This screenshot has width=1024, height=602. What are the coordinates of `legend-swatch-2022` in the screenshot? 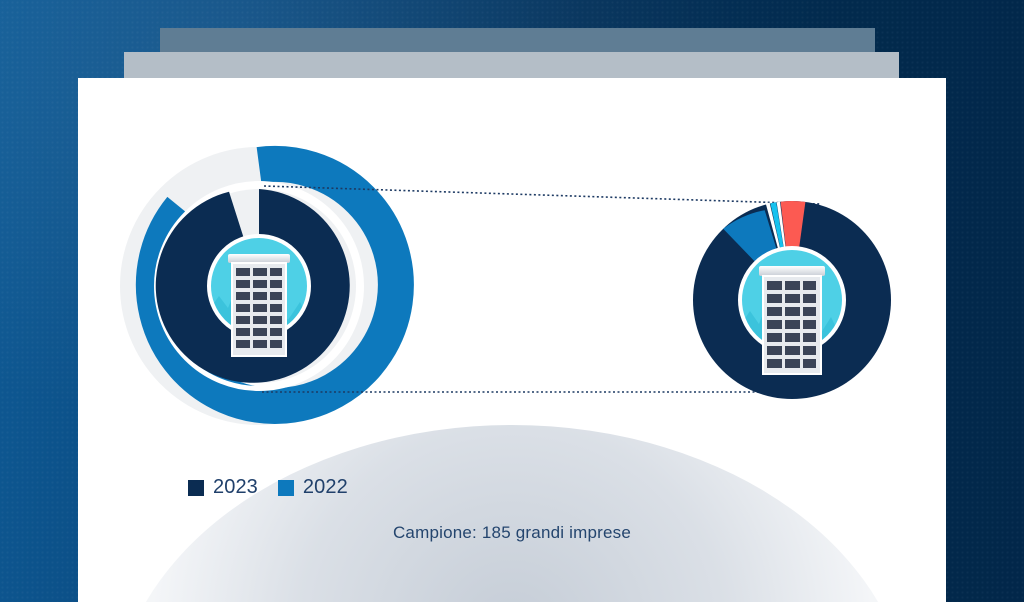 It's located at (285, 487).